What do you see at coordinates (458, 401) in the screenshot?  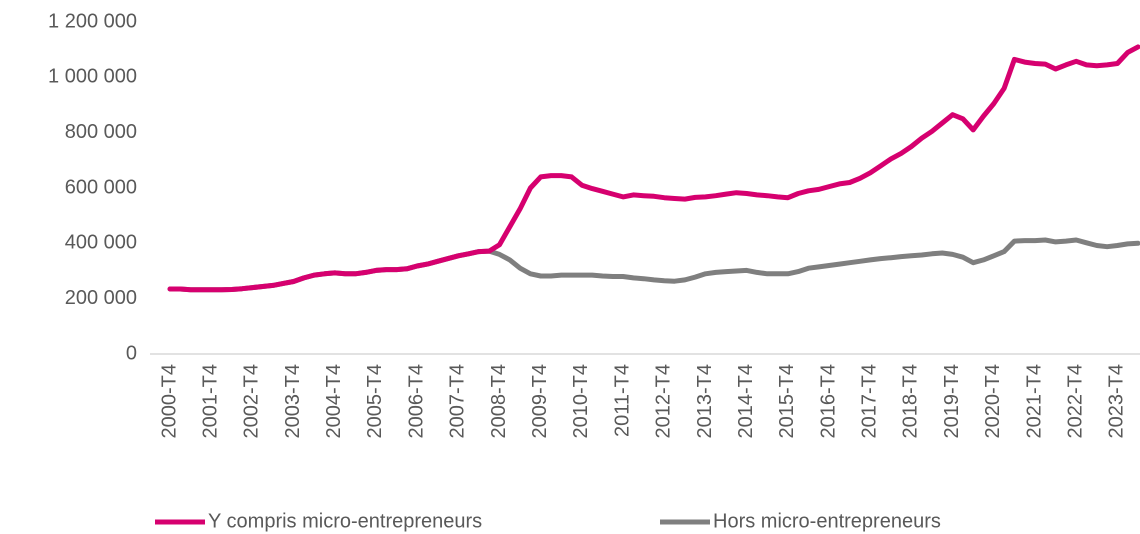 I see `x-tick-label: 2007-T4` at bounding box center [458, 401].